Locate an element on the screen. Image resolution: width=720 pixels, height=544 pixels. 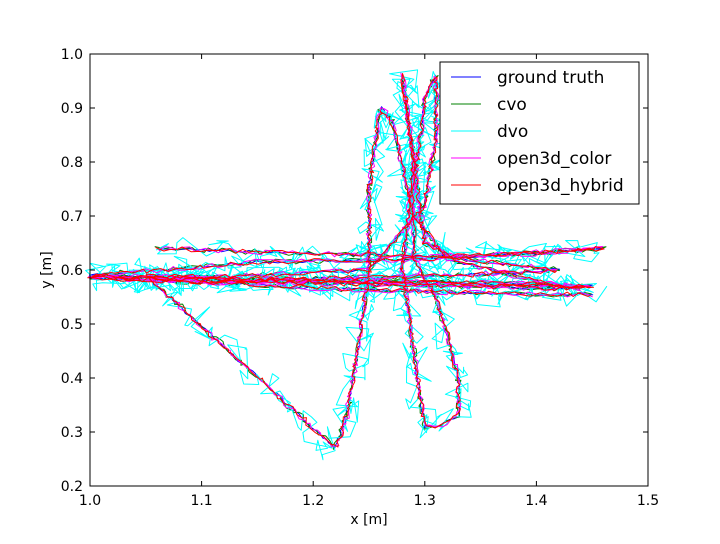
y-tick-label: 0.2 is located at coordinates (72, 487).